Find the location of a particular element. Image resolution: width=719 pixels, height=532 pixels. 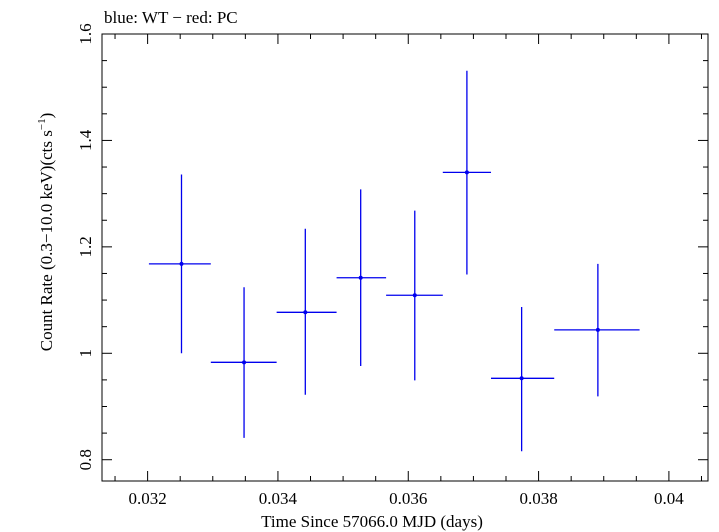

y-axis-label-superscript: −1 is located at coordinates (42, 124).